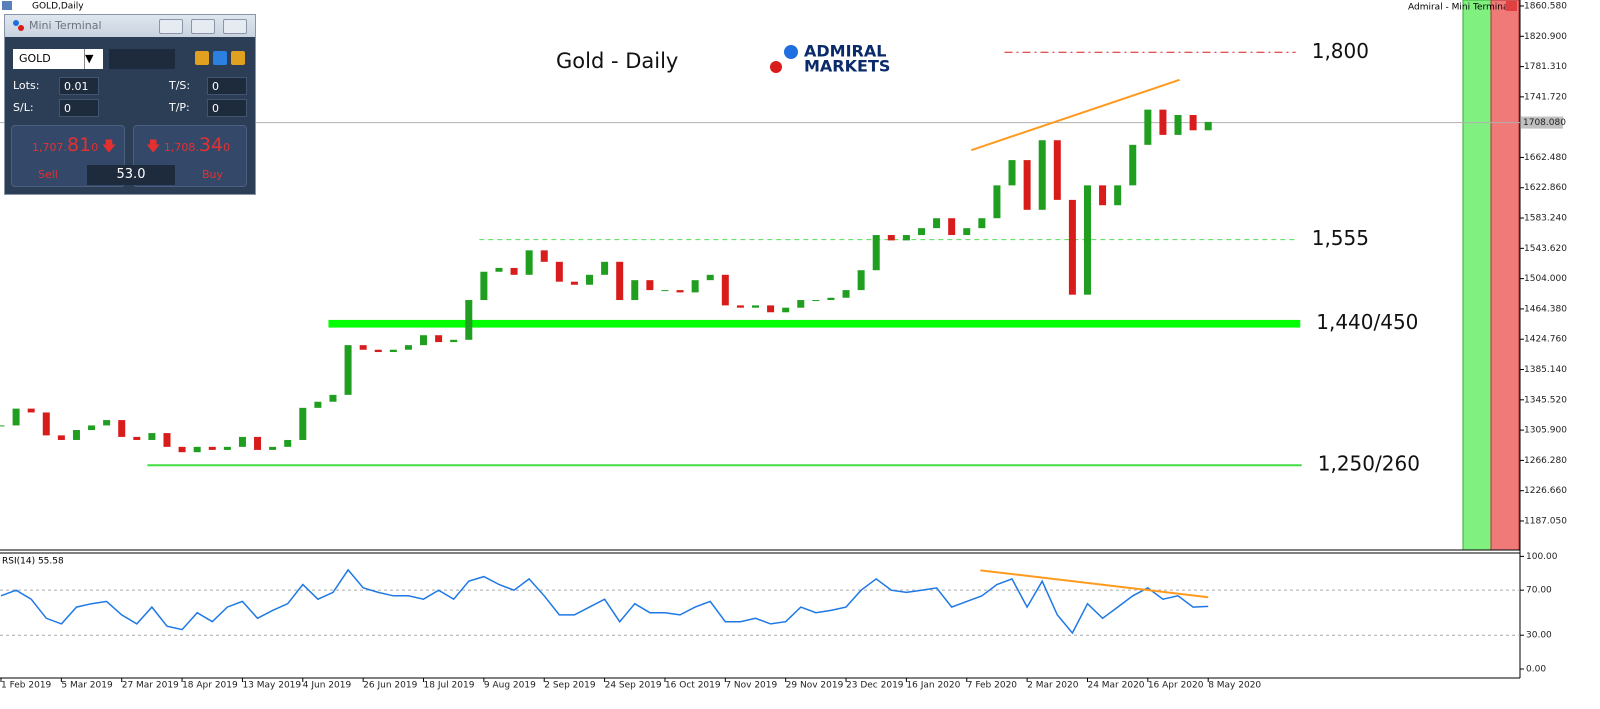 The width and height of the screenshot is (1600, 709). Describe the element at coordinates (390, 686) in the screenshot. I see `x-tick-label: 26 Jun 2019` at that location.